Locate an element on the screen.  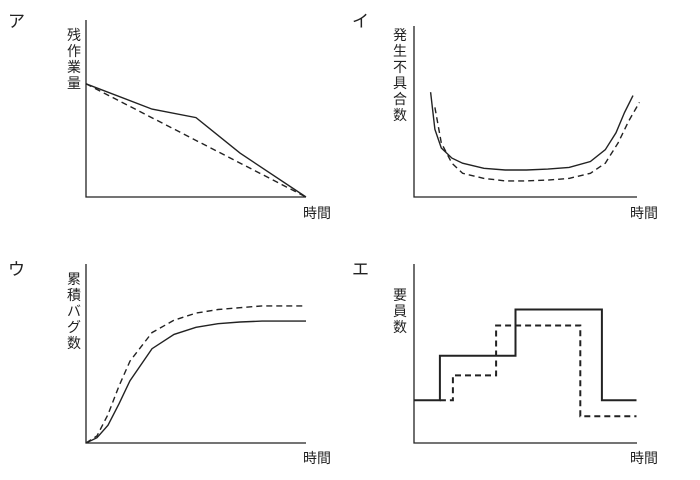
panel-letter: ア is located at coordinates (16, 22).